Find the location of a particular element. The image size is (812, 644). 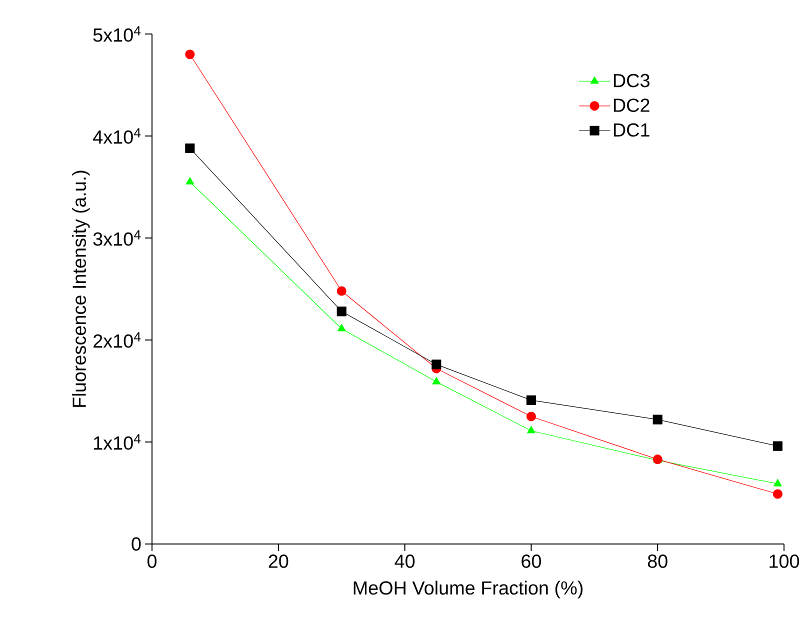

legend-label: DC1 is located at coordinates (632, 130).